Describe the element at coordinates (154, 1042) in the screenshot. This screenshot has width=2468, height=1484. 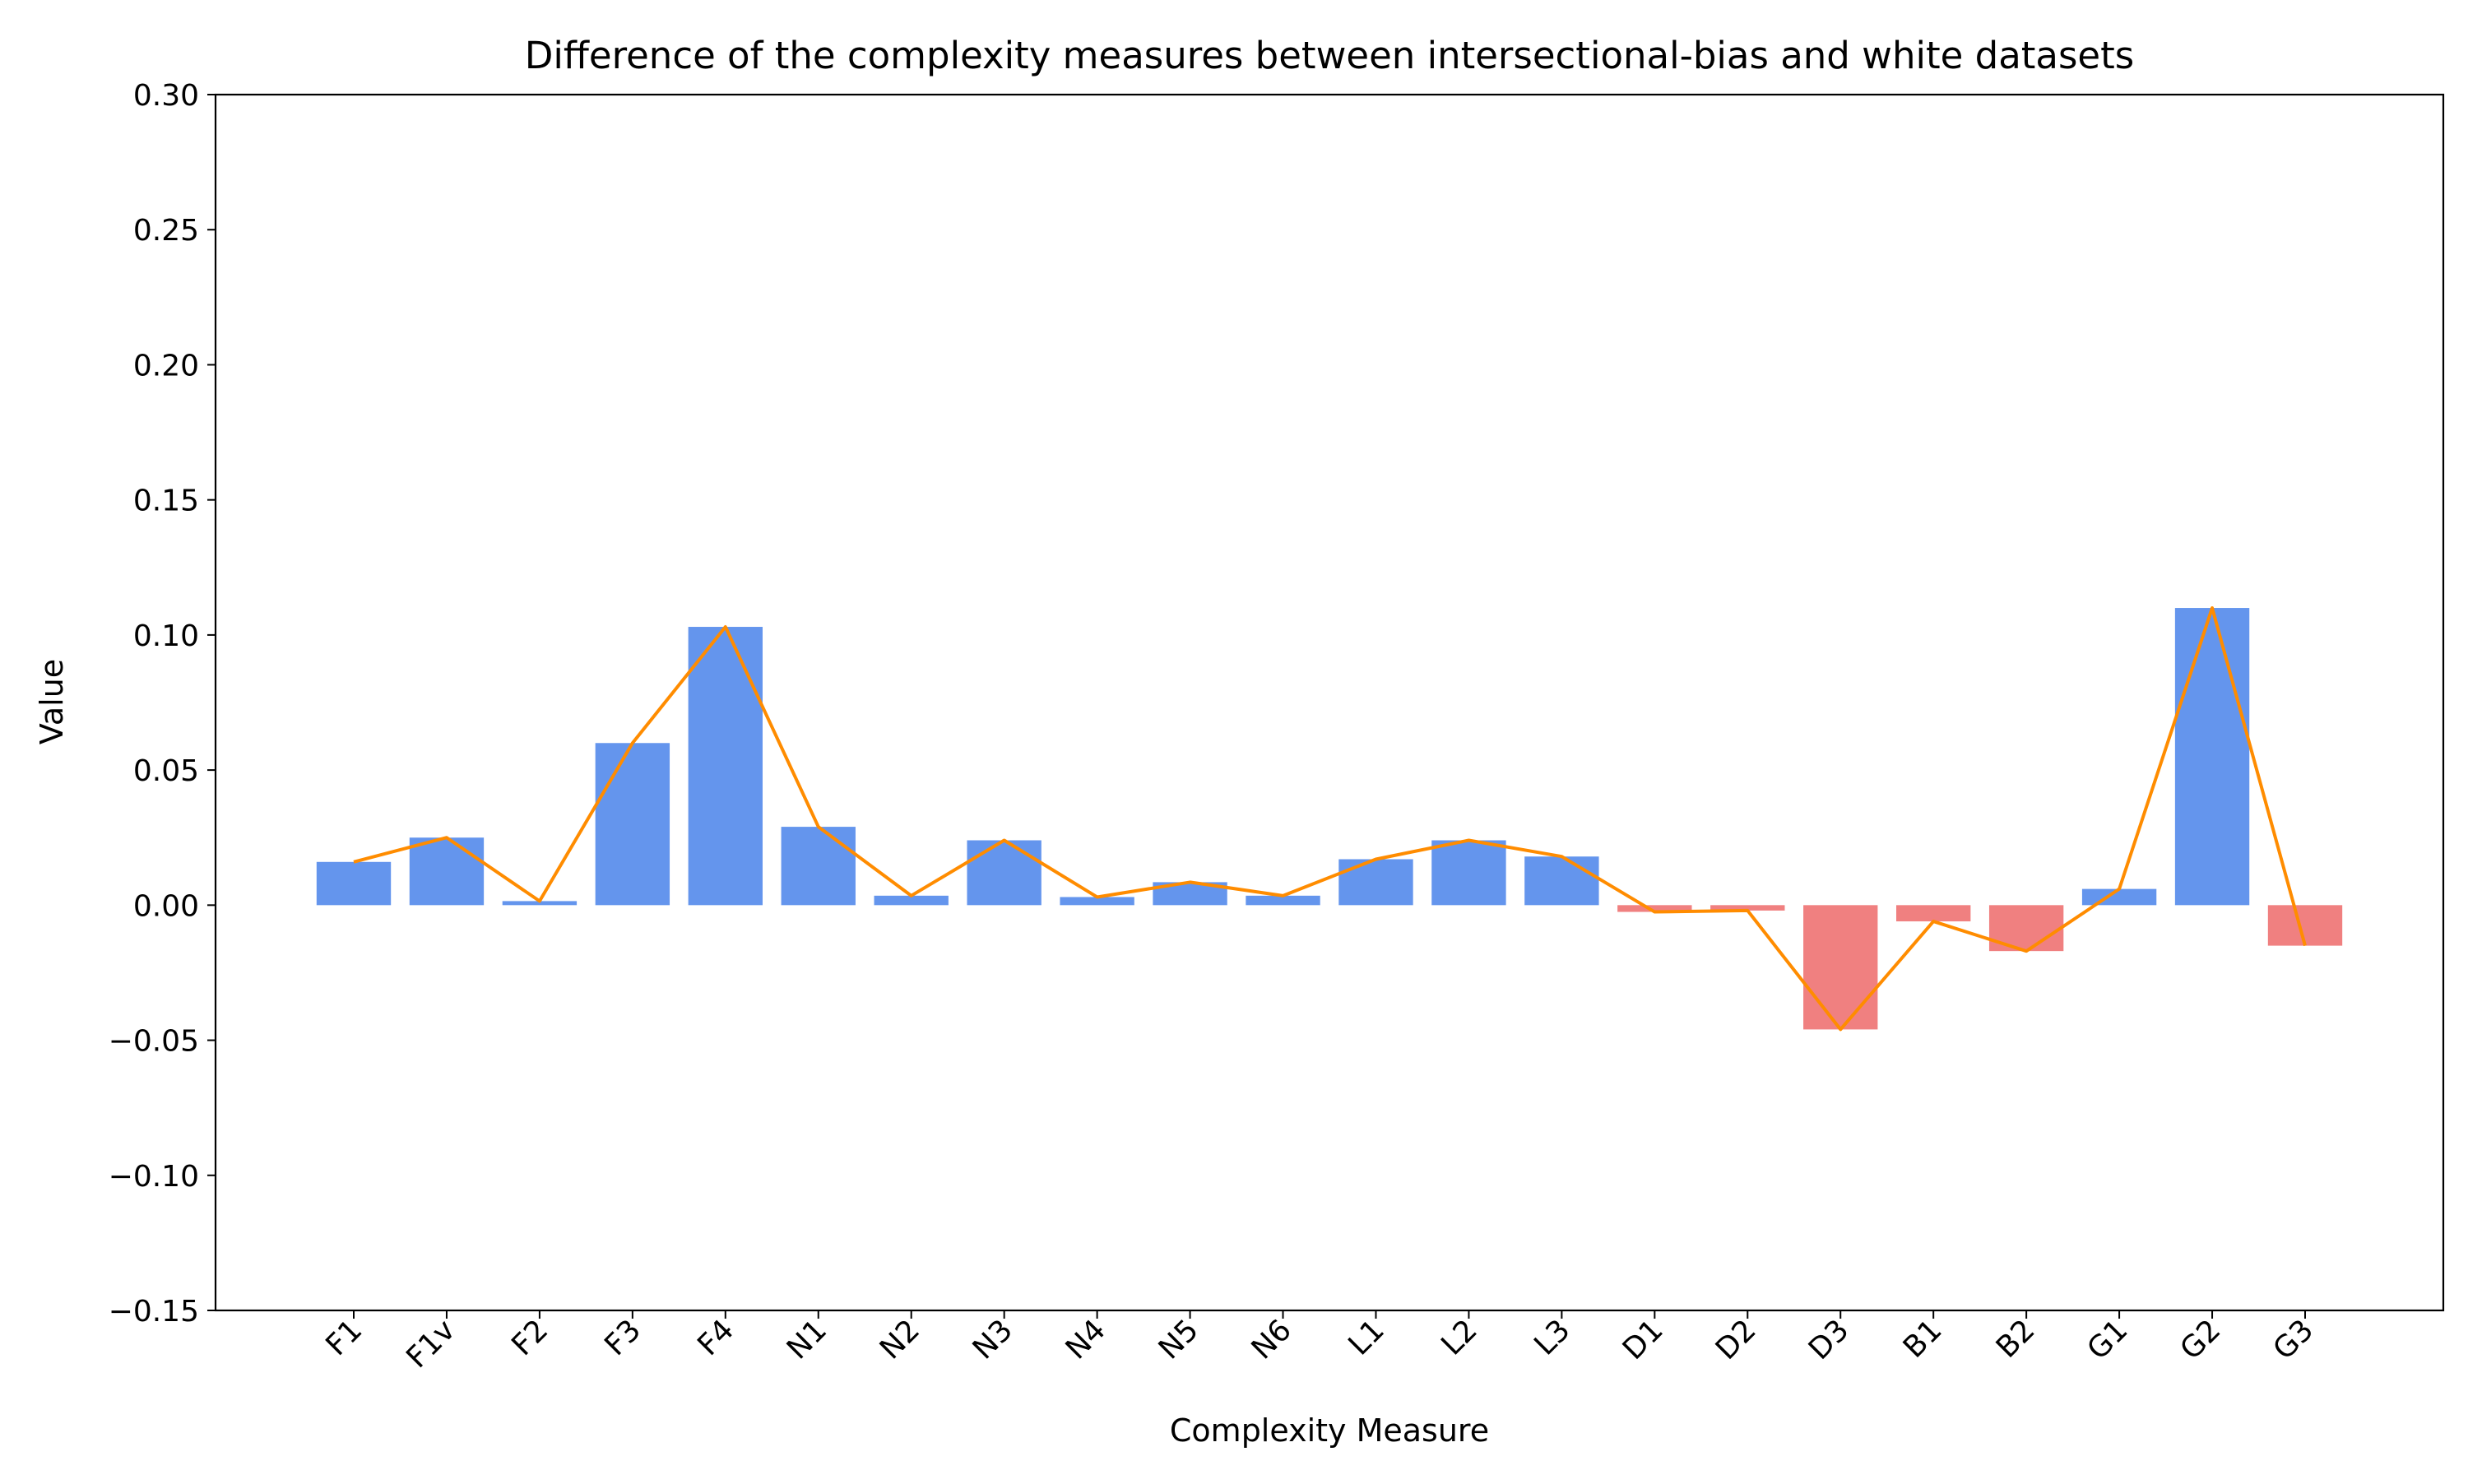
I see `y-tick-label: −0.05` at that location.